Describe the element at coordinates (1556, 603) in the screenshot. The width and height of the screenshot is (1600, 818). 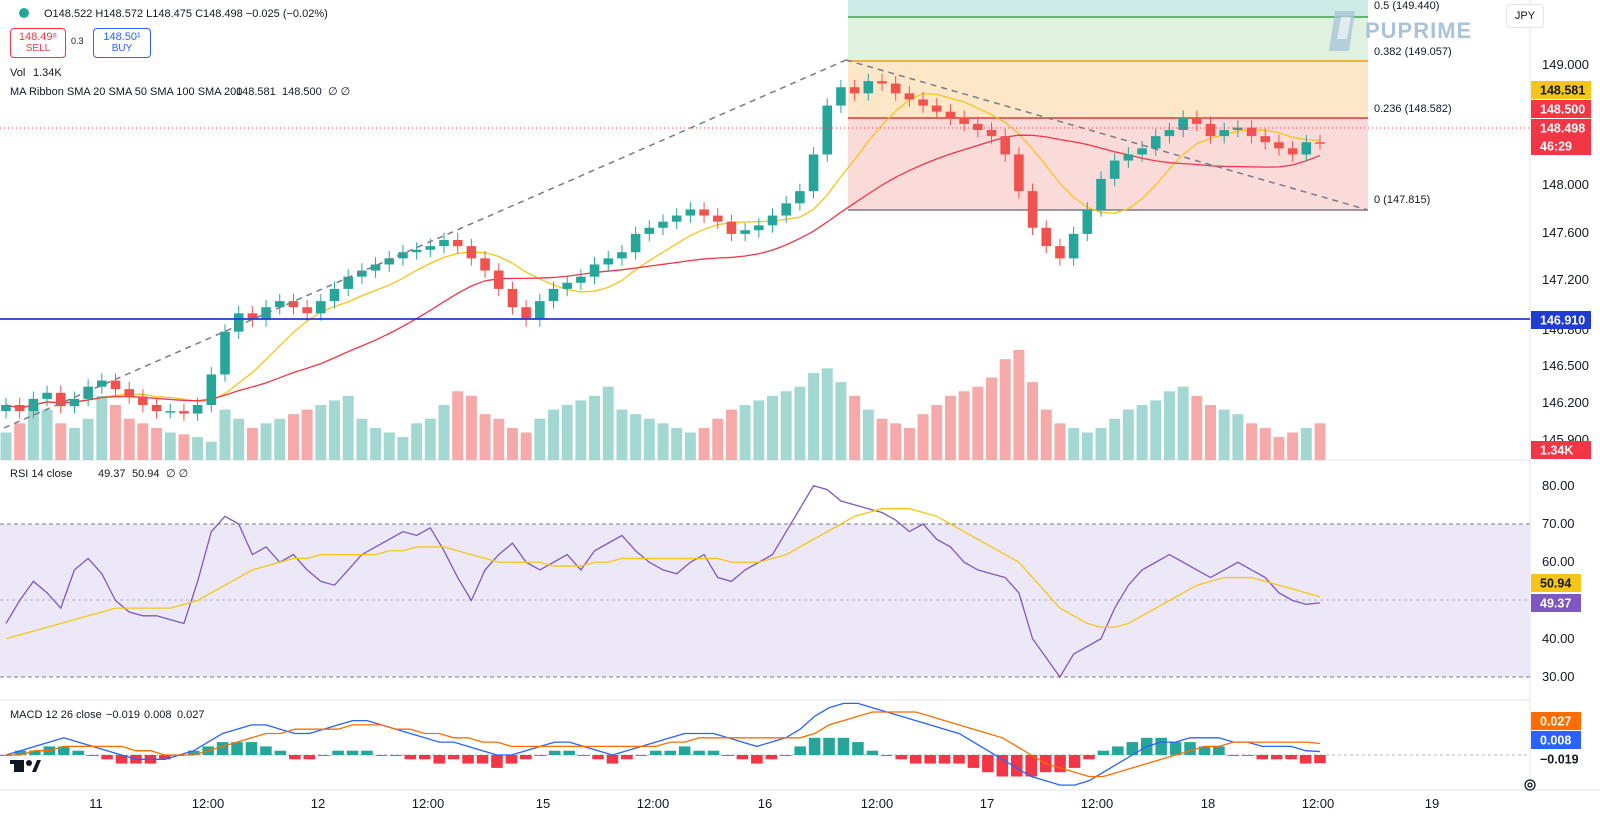
I see `rsi-tag-bg` at that location.